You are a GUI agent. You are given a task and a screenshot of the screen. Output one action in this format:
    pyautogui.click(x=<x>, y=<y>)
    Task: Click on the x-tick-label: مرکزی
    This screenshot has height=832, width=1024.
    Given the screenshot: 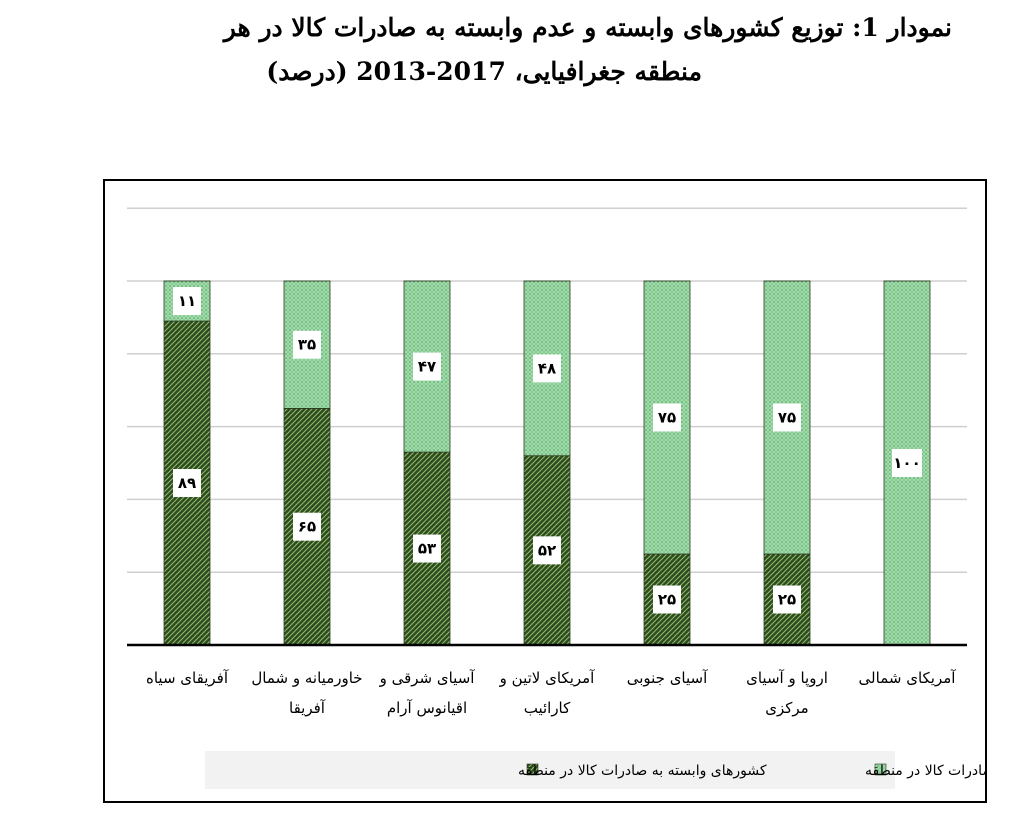 What is the action you would take?
    pyautogui.click(x=786, y=708)
    